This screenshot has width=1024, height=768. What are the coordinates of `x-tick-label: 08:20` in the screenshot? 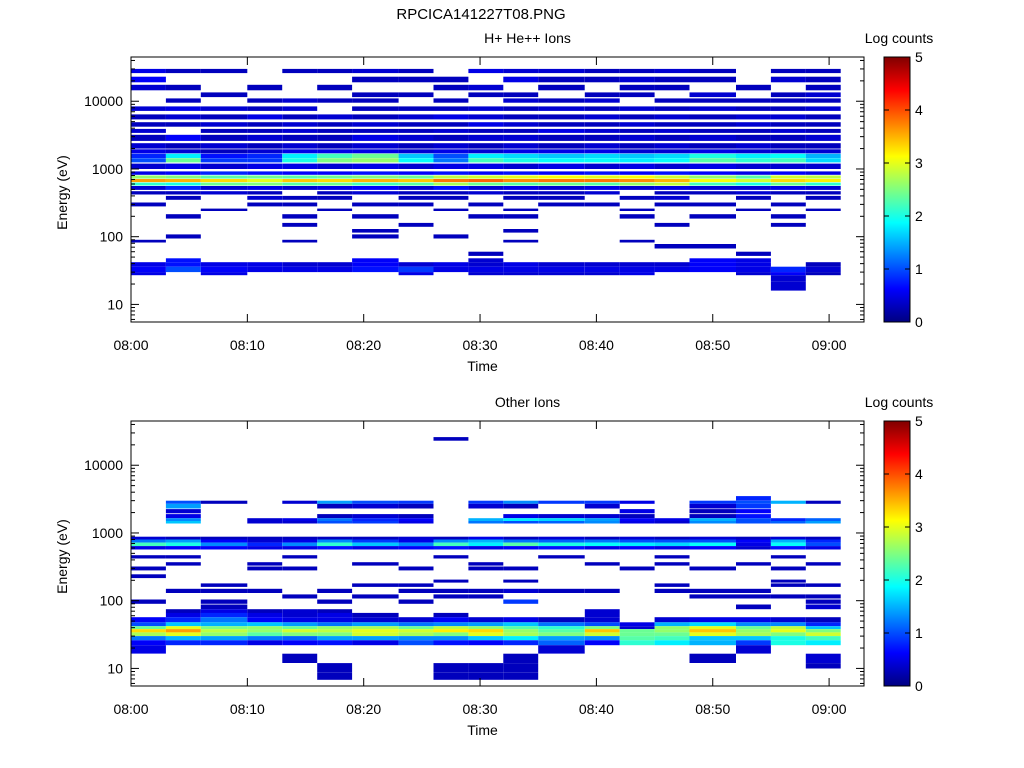 It's located at (363, 345).